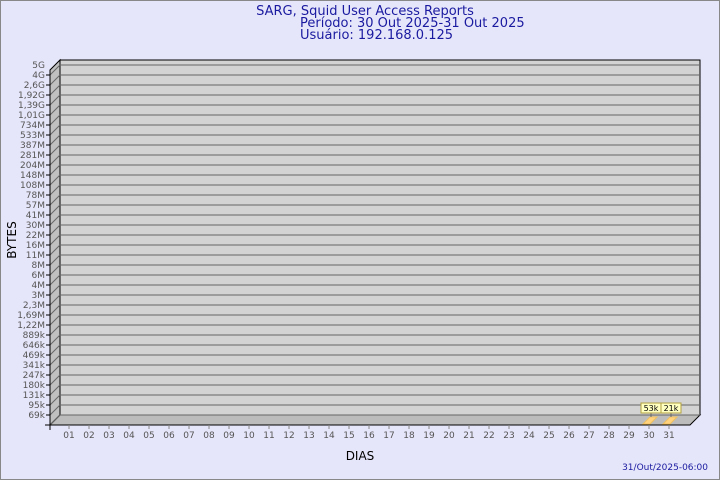  Describe the element at coordinates (35, 216) in the screenshot. I see `y-tick-label: 41M` at that location.